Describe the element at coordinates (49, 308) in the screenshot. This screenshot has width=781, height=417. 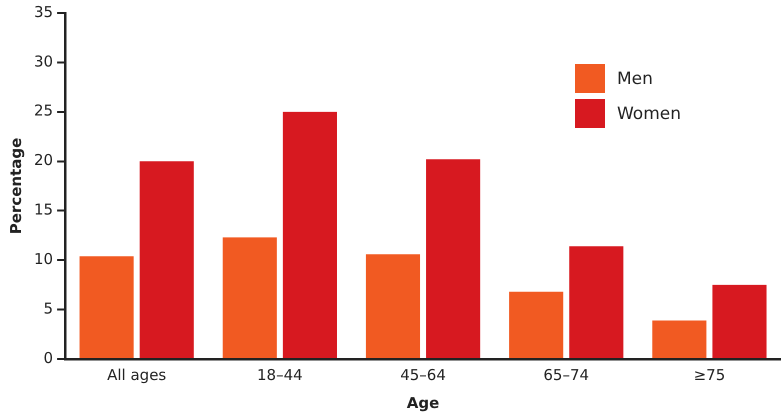
I see `y-tick-label: 5` at that location.